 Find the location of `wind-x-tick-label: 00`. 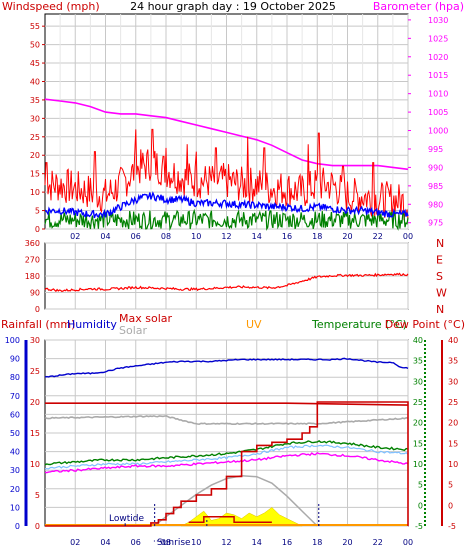

wind-x-tick-label: 00 is located at coordinates (408, 236).